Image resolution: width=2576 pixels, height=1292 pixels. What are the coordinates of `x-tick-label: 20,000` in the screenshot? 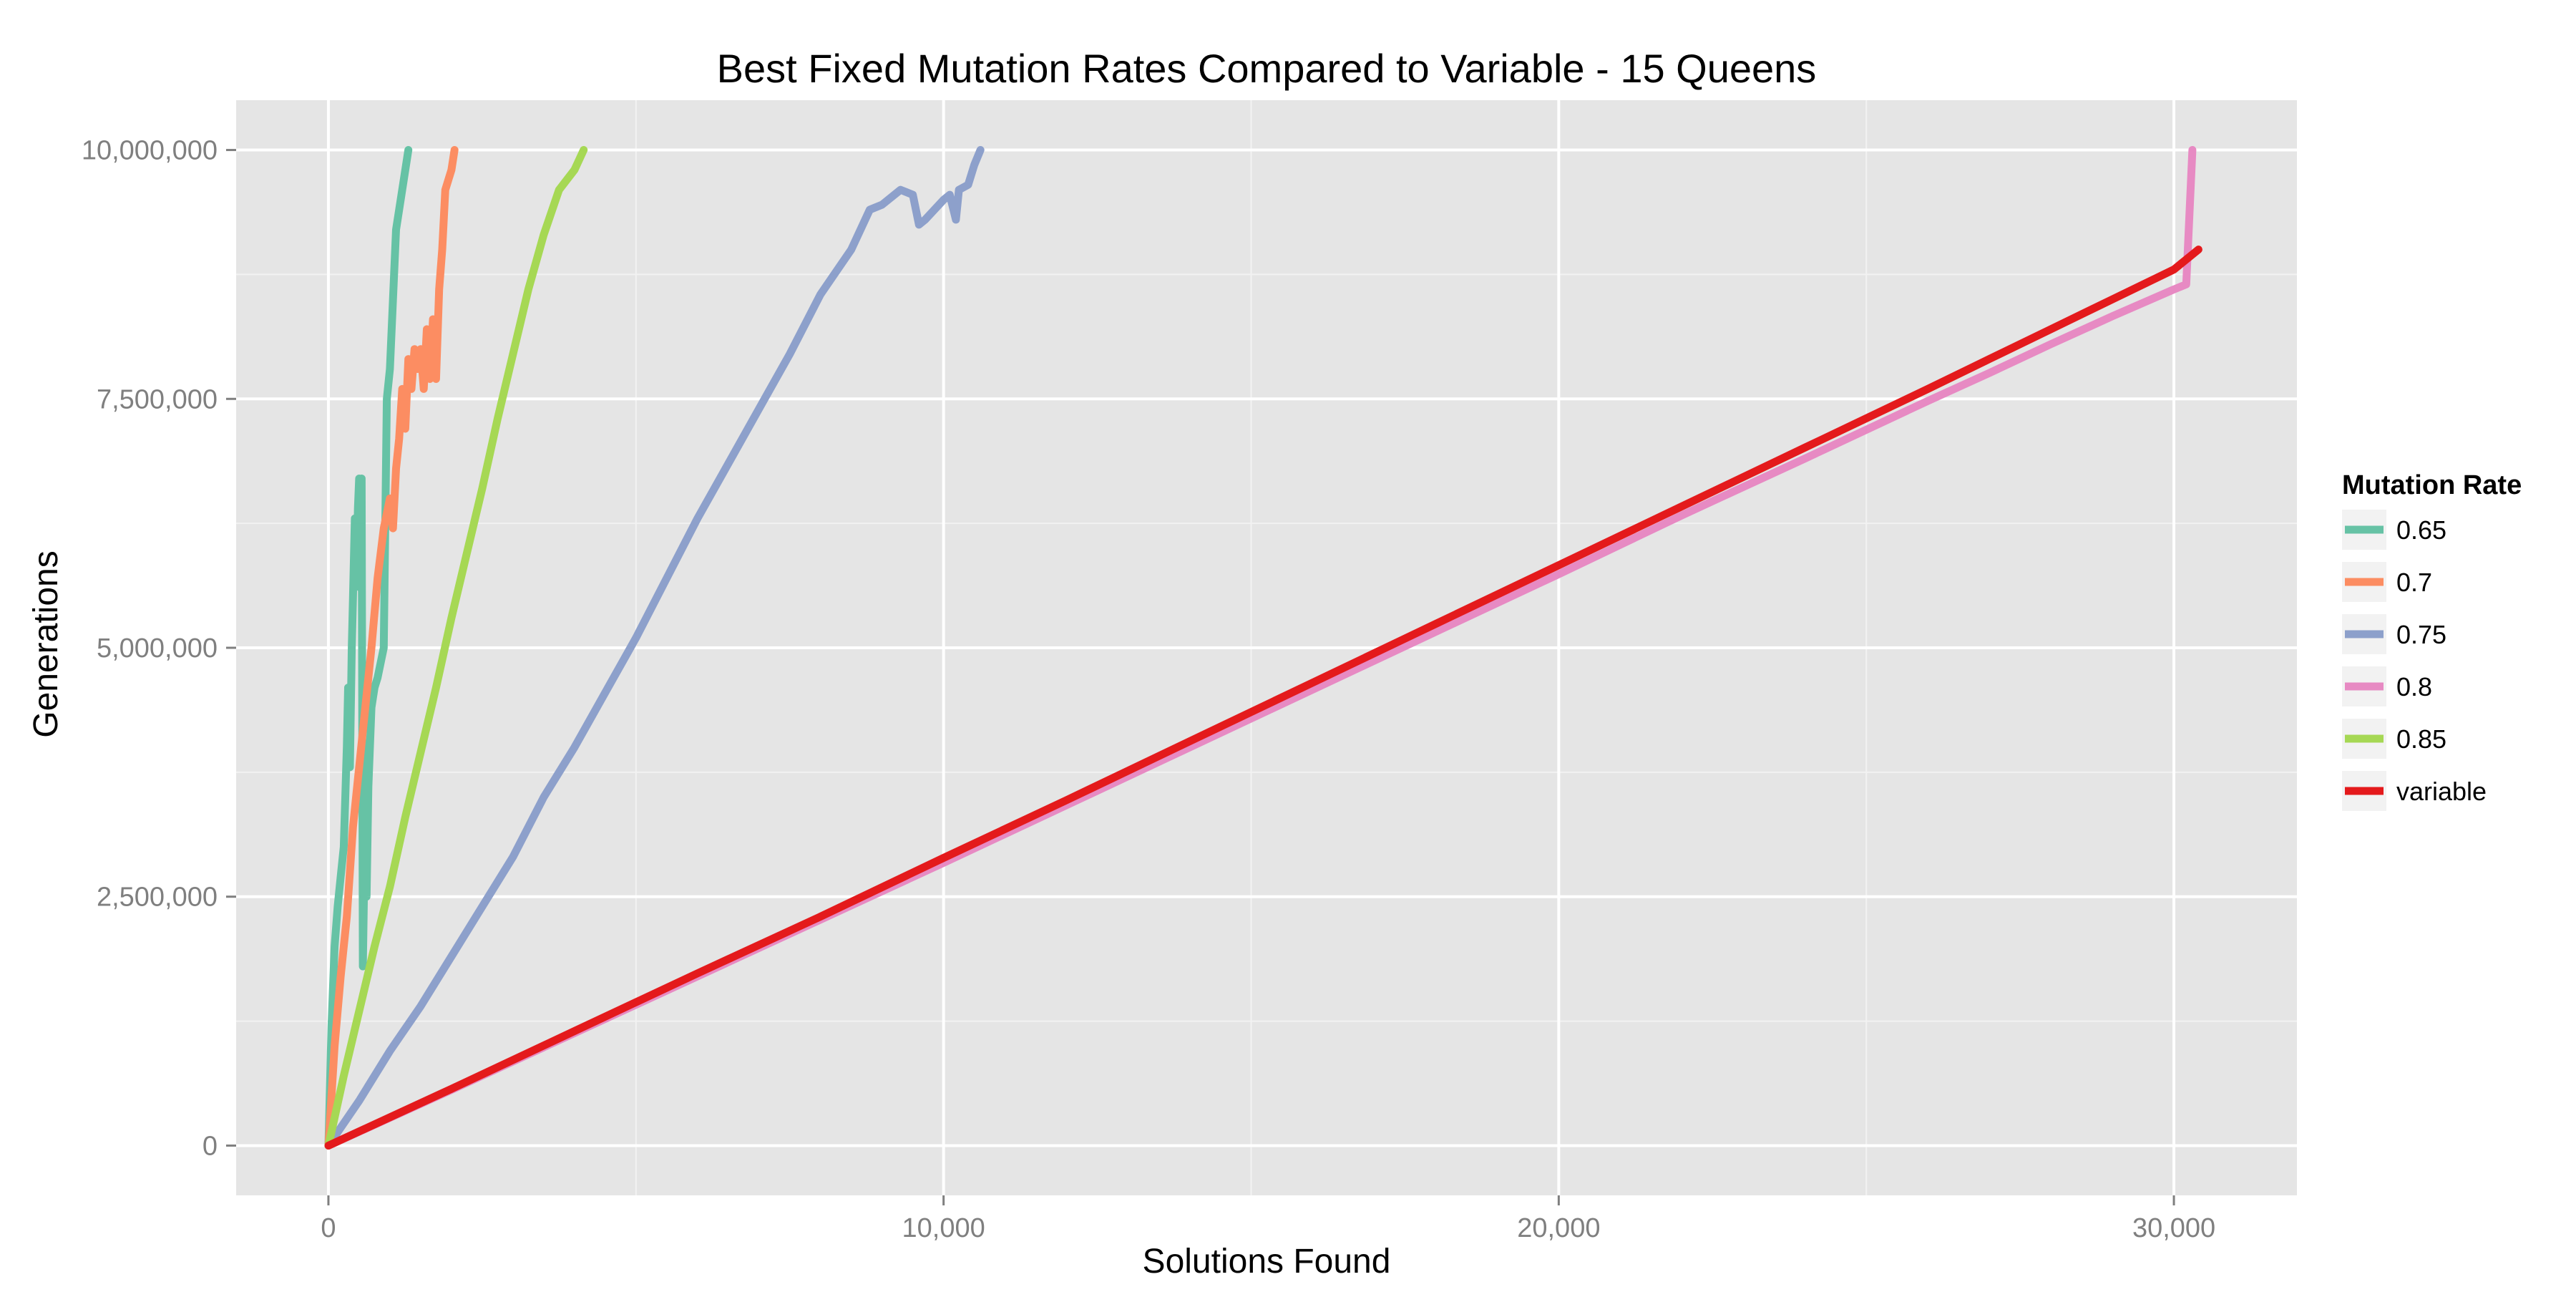 It's located at (1558, 1228).